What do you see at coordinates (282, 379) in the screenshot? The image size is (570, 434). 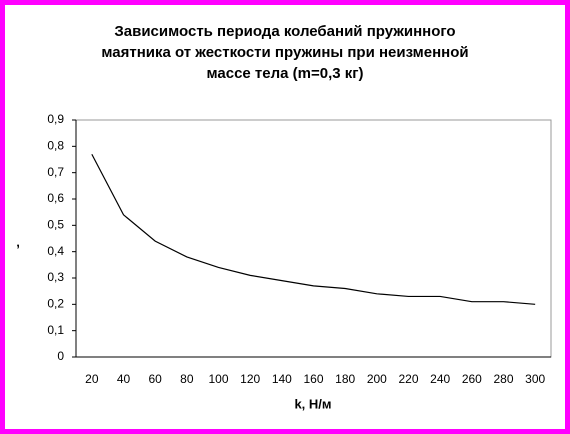 I see `x-tick-label: 140` at bounding box center [282, 379].